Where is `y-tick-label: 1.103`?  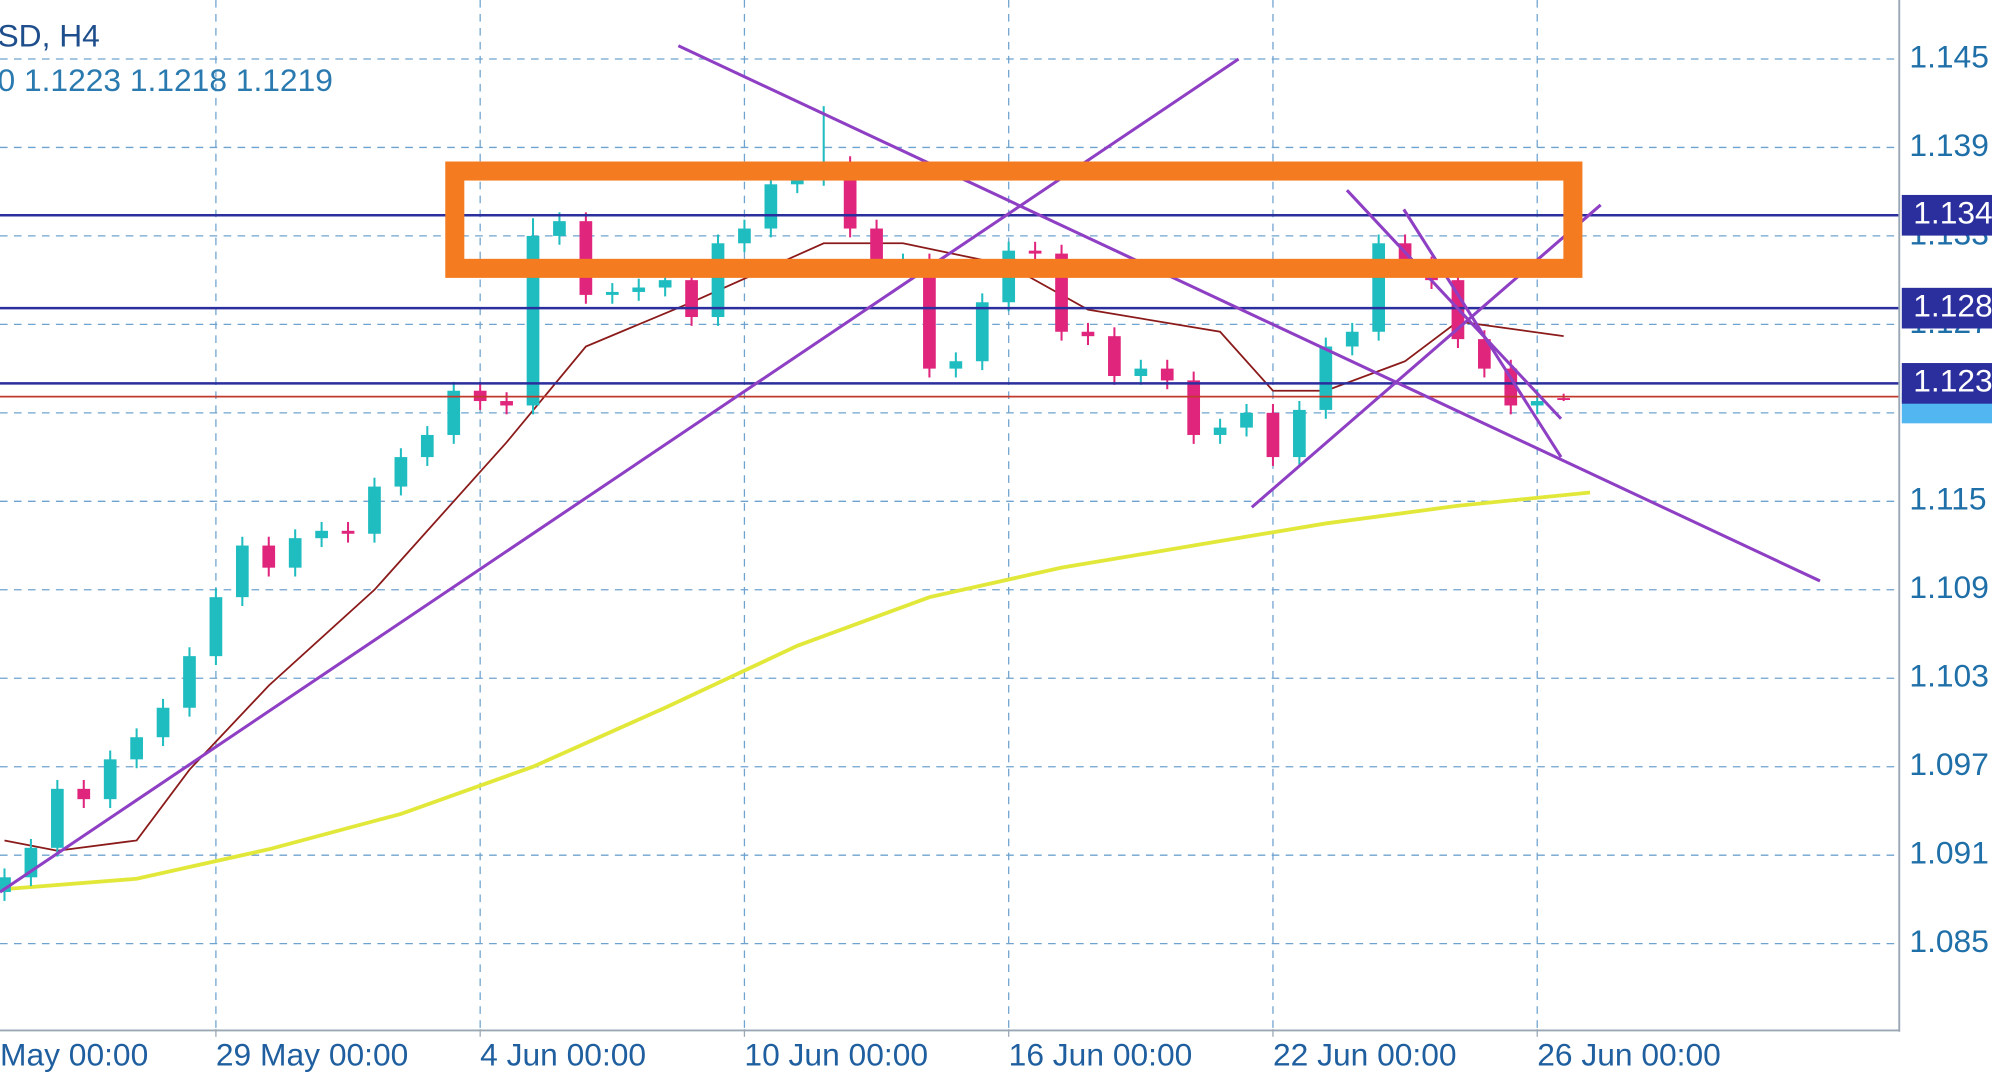 y-tick-label: 1.103 is located at coordinates (1948, 676).